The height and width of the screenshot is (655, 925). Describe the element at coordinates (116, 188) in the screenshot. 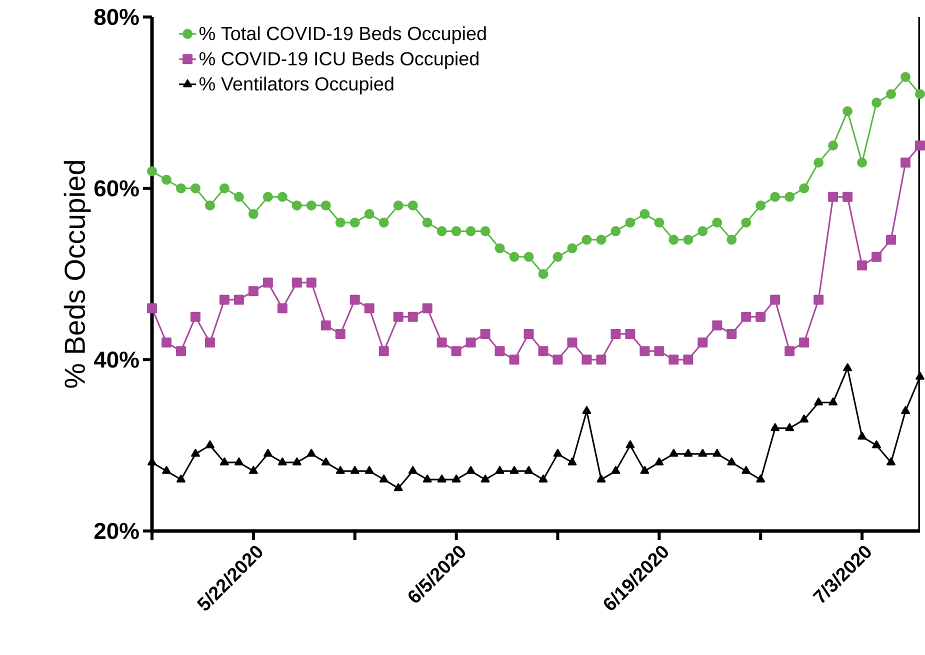

I see `y-tick-label: 60%` at that location.